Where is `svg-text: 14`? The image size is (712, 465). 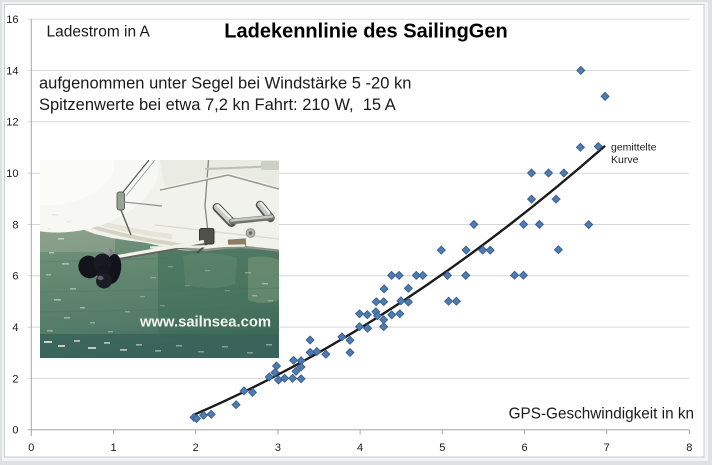
svg-text: 14 is located at coordinates (12, 71).